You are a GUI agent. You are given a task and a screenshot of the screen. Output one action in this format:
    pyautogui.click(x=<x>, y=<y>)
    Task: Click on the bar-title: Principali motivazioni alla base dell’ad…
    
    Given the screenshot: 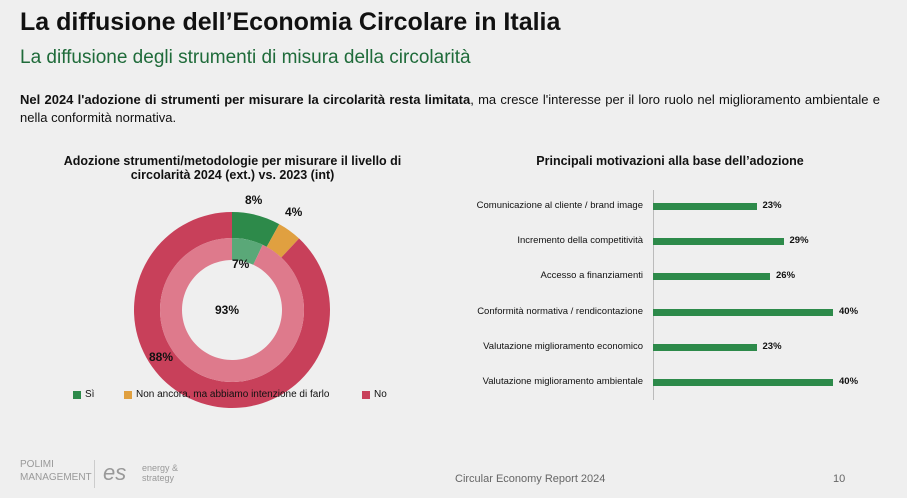 What is the action you would take?
    pyautogui.click(x=670, y=161)
    